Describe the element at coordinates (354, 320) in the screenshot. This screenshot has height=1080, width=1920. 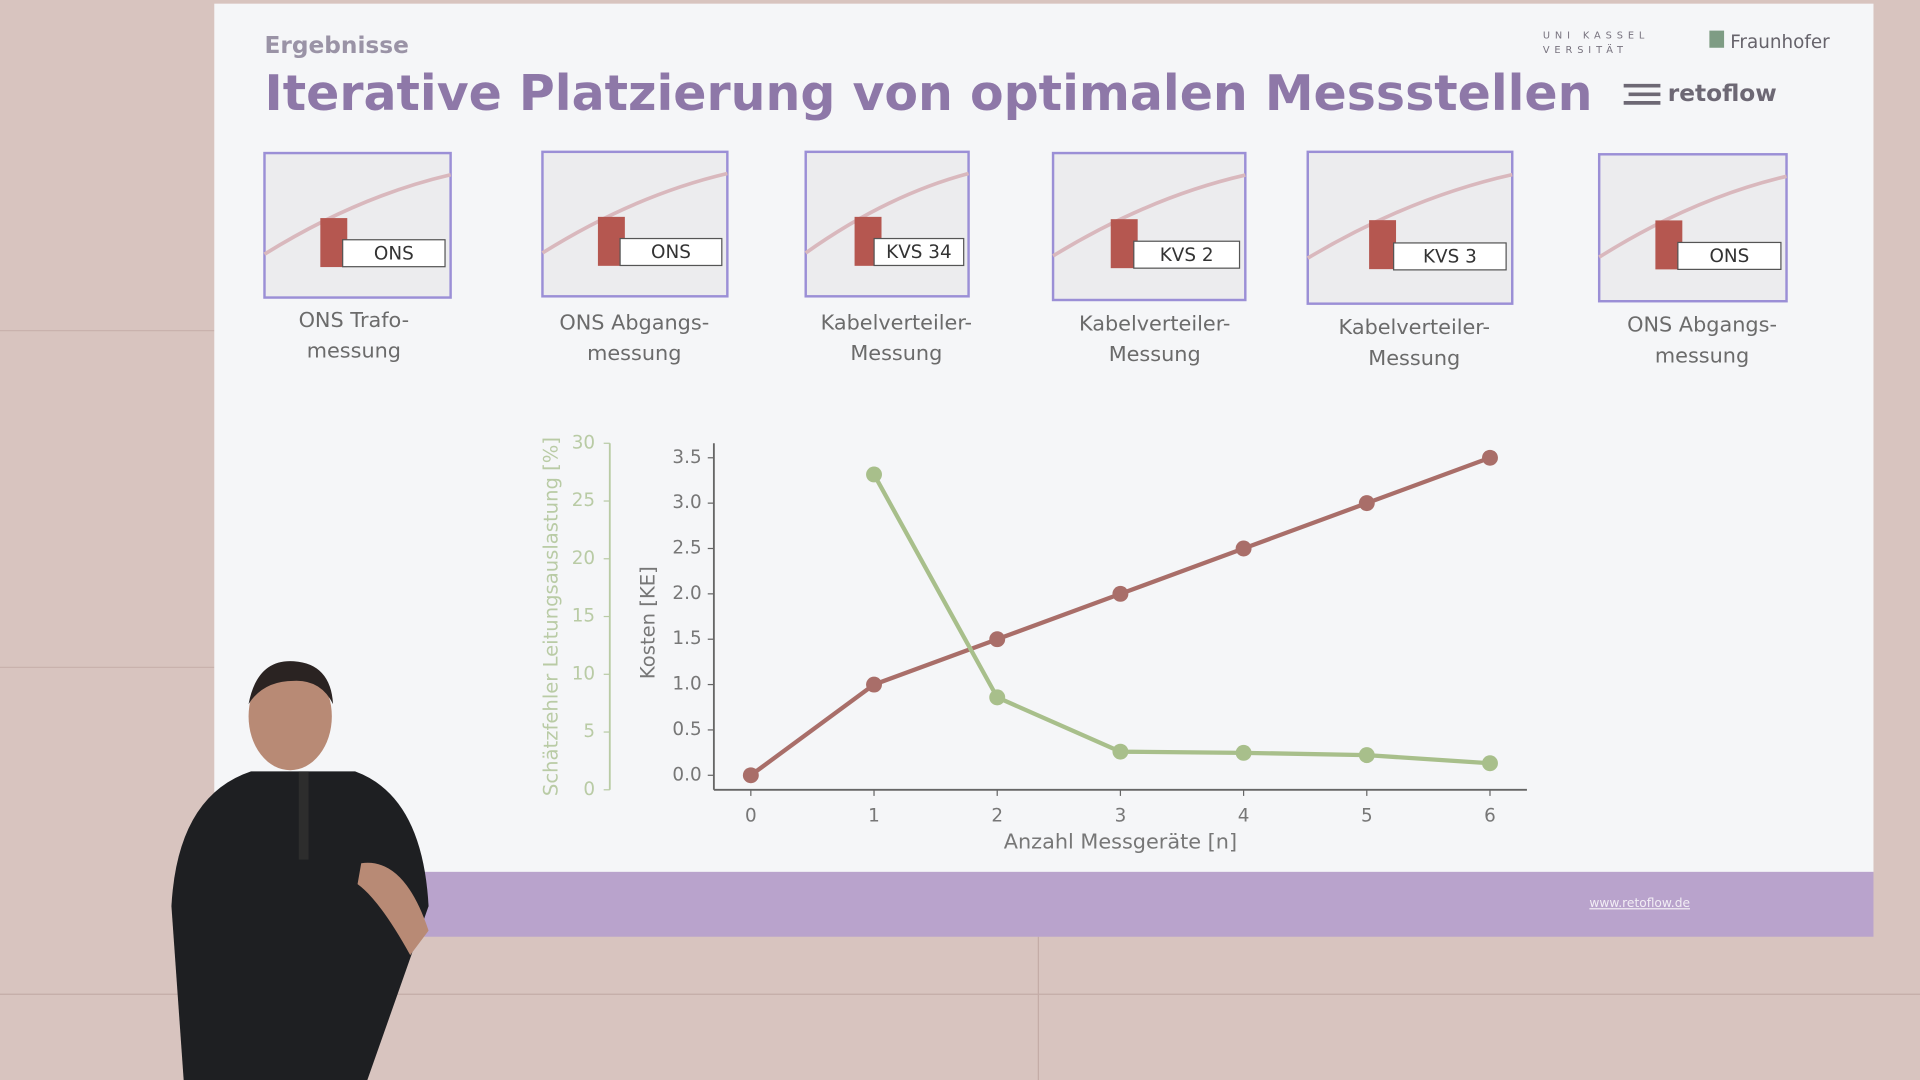
I see `thumbnail-caption: ONS Trafo-` at that location.